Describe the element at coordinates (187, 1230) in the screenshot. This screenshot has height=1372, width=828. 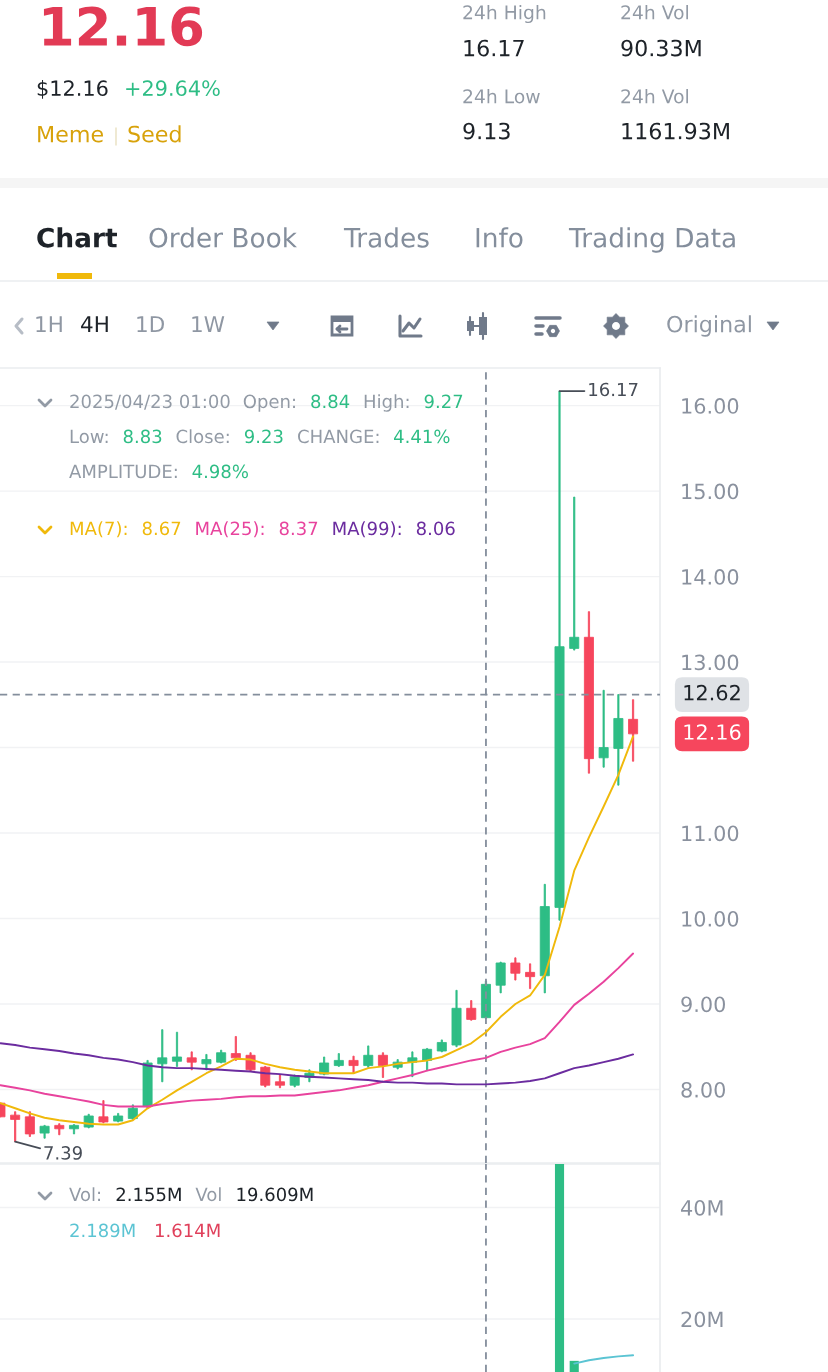
I see `annotation: 1.614M` at that location.